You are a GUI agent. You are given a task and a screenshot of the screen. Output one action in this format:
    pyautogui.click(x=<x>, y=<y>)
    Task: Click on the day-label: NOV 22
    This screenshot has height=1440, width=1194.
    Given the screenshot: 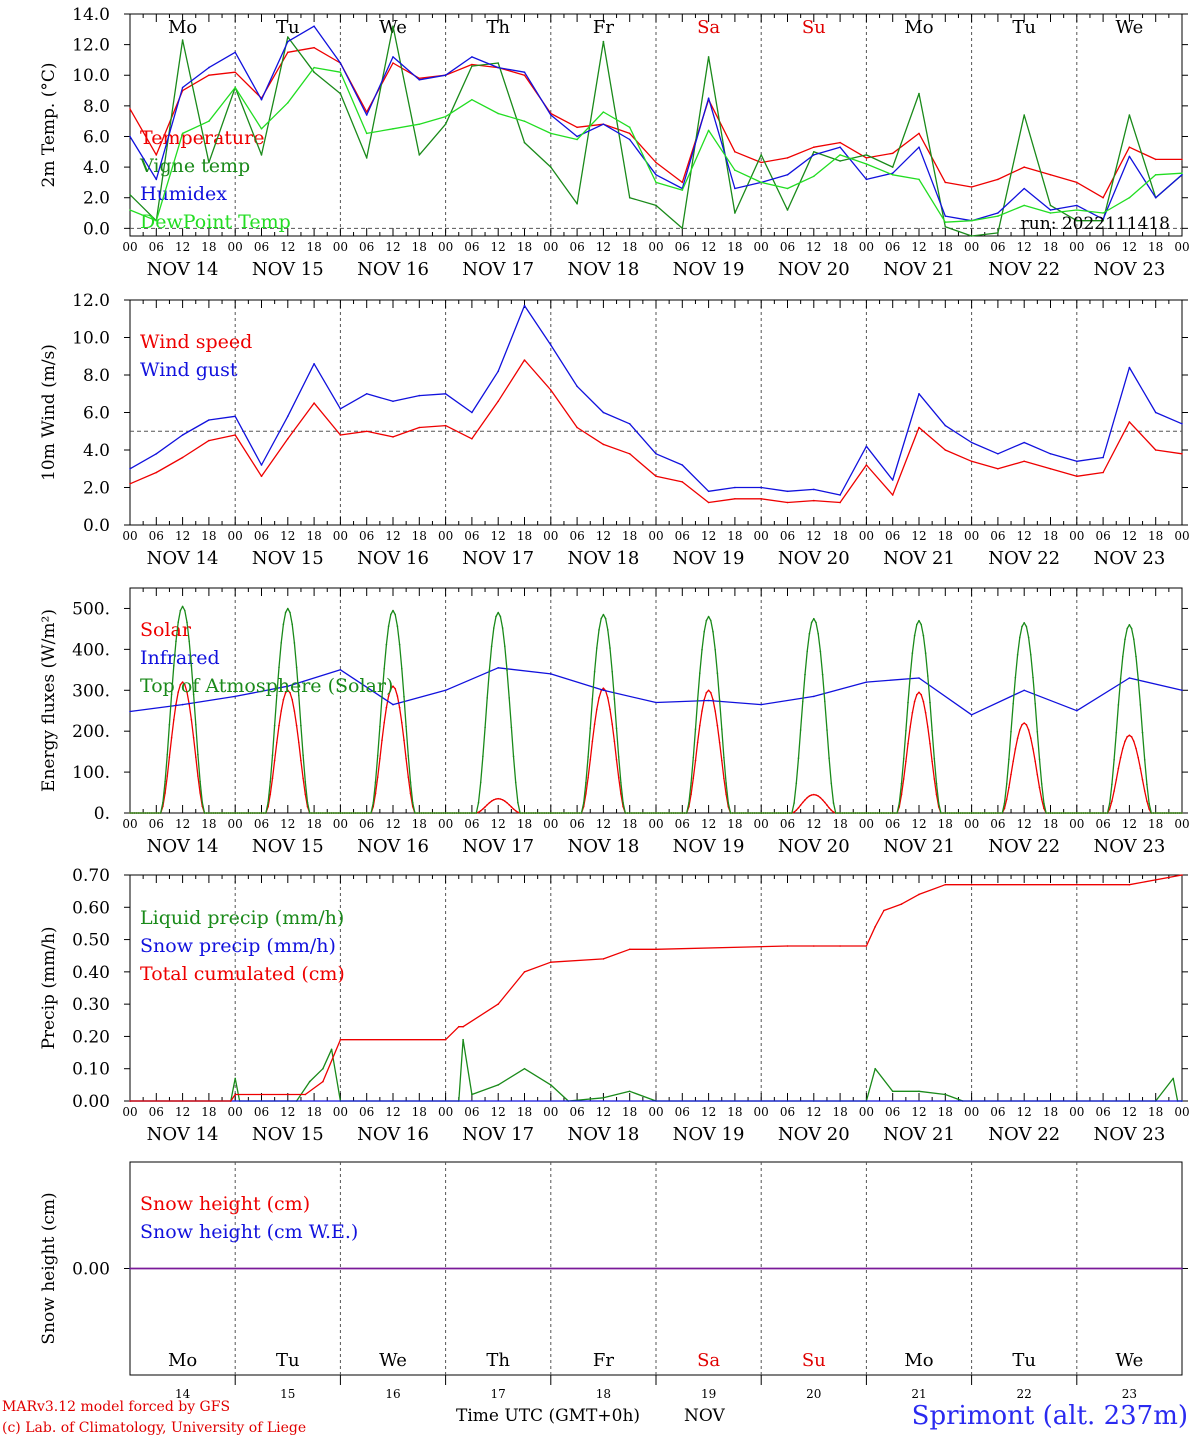 What is the action you would take?
    pyautogui.click(x=1024, y=846)
    